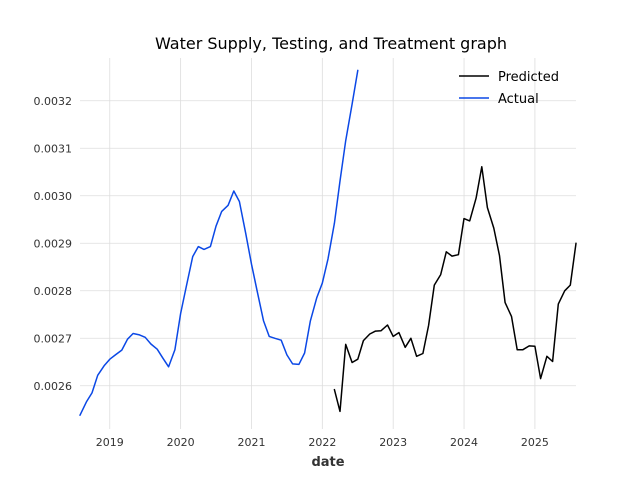 The width and height of the screenshot is (640, 480). Describe the element at coordinates (53, 196) in the screenshot. I see `y-tick-label: 0.0030` at that location.